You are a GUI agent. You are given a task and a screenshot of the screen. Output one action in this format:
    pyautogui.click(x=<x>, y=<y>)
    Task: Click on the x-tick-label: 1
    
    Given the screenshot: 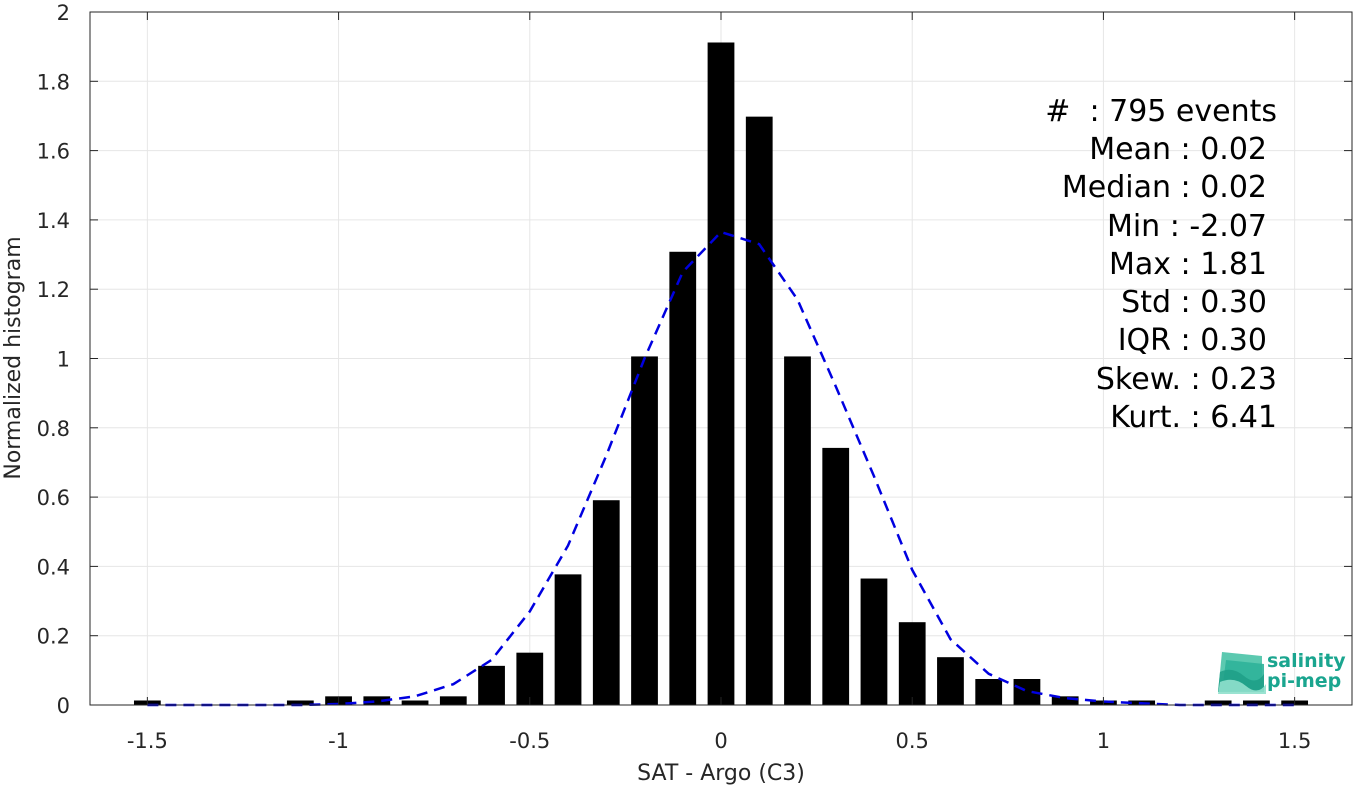 What is the action you would take?
    pyautogui.click(x=1103, y=741)
    